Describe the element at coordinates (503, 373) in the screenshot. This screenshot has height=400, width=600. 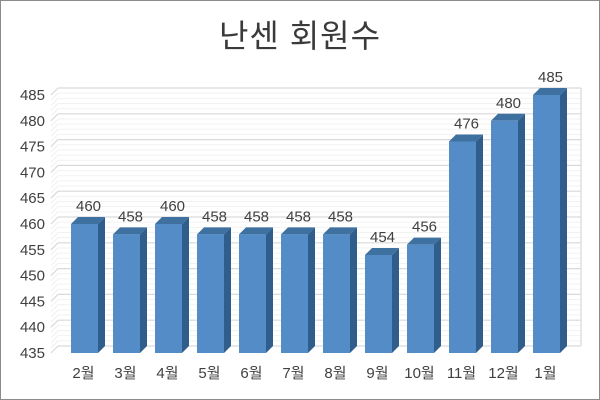
I see `x-axis-label: 12월` at that location.